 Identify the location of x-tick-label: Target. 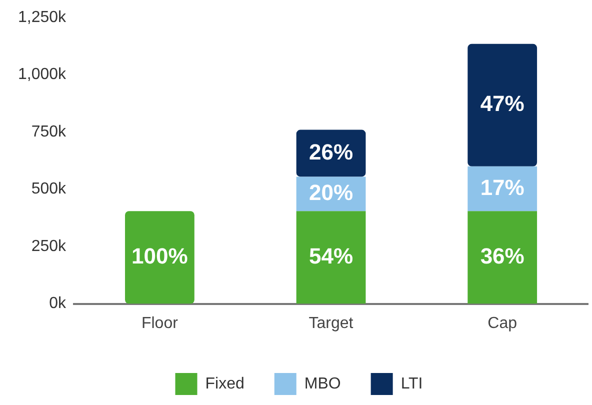
(331, 323).